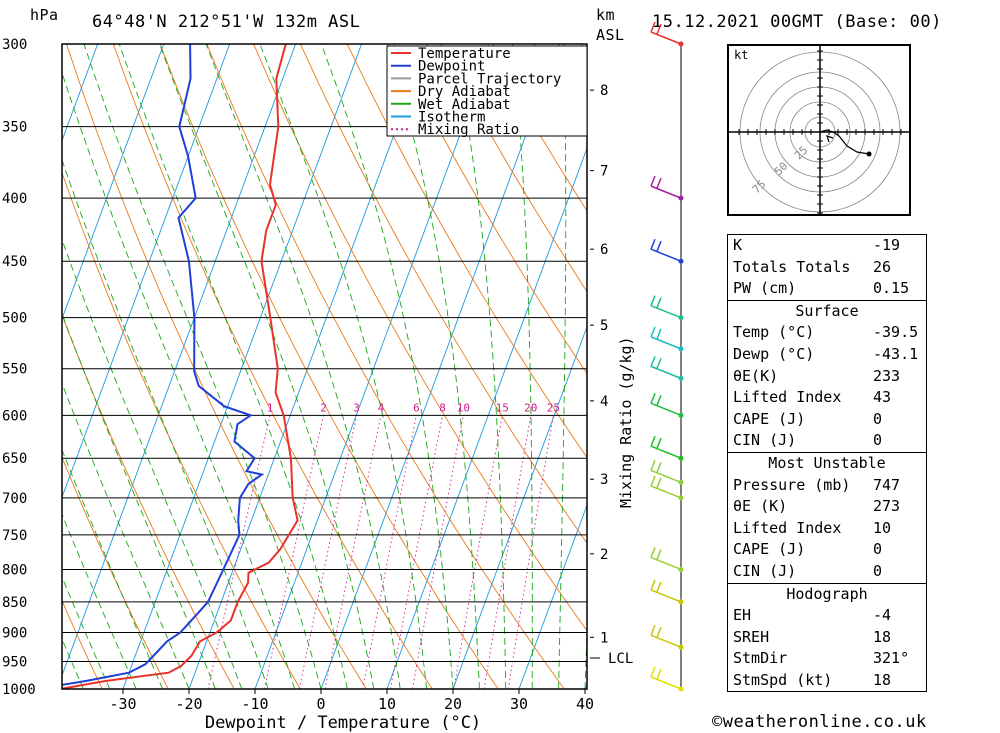 This screenshot has width=1000, height=733. Describe the element at coordinates (878, 440) in the screenshot. I see `index-value: 0` at that location.